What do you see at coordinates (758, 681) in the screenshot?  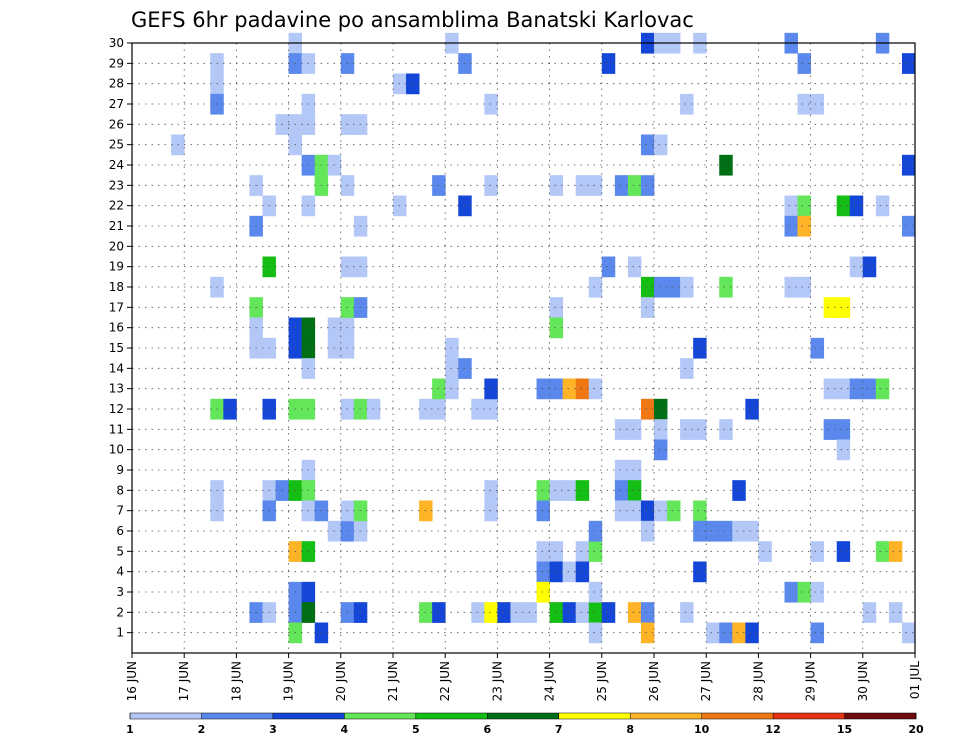 I see `x-tick-label: 28 JUN` at bounding box center [758, 681].